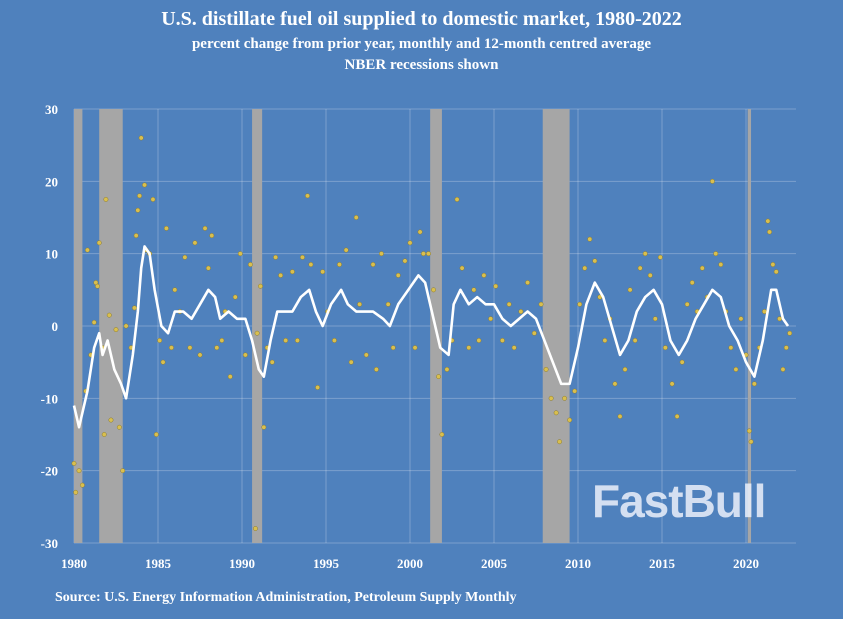 This screenshot has height=619, width=843. Describe the element at coordinates (326, 563) in the screenshot. I see `x-tick-label: 1995` at that location.